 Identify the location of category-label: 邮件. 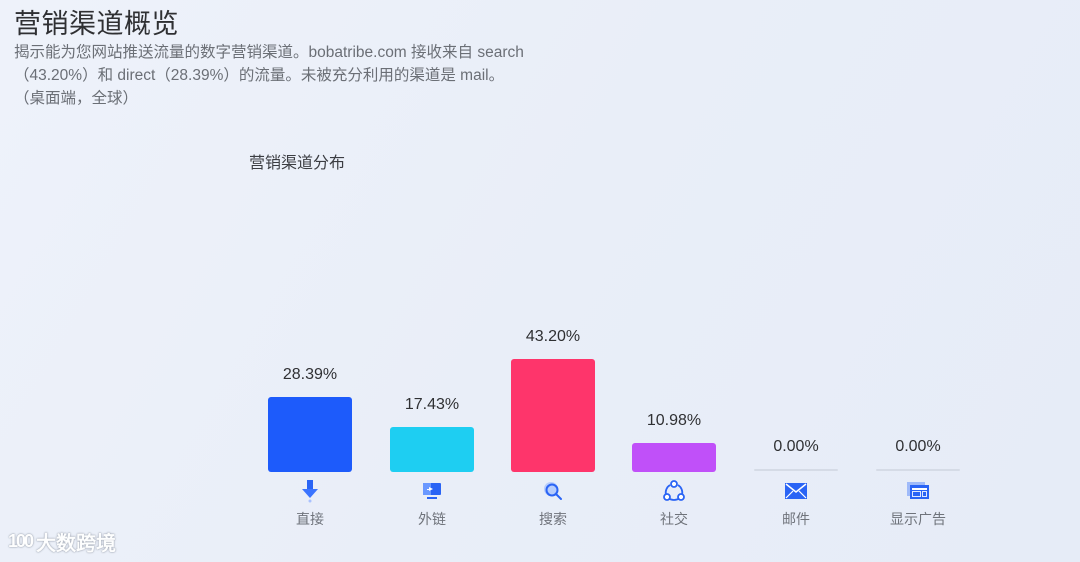
(796, 519).